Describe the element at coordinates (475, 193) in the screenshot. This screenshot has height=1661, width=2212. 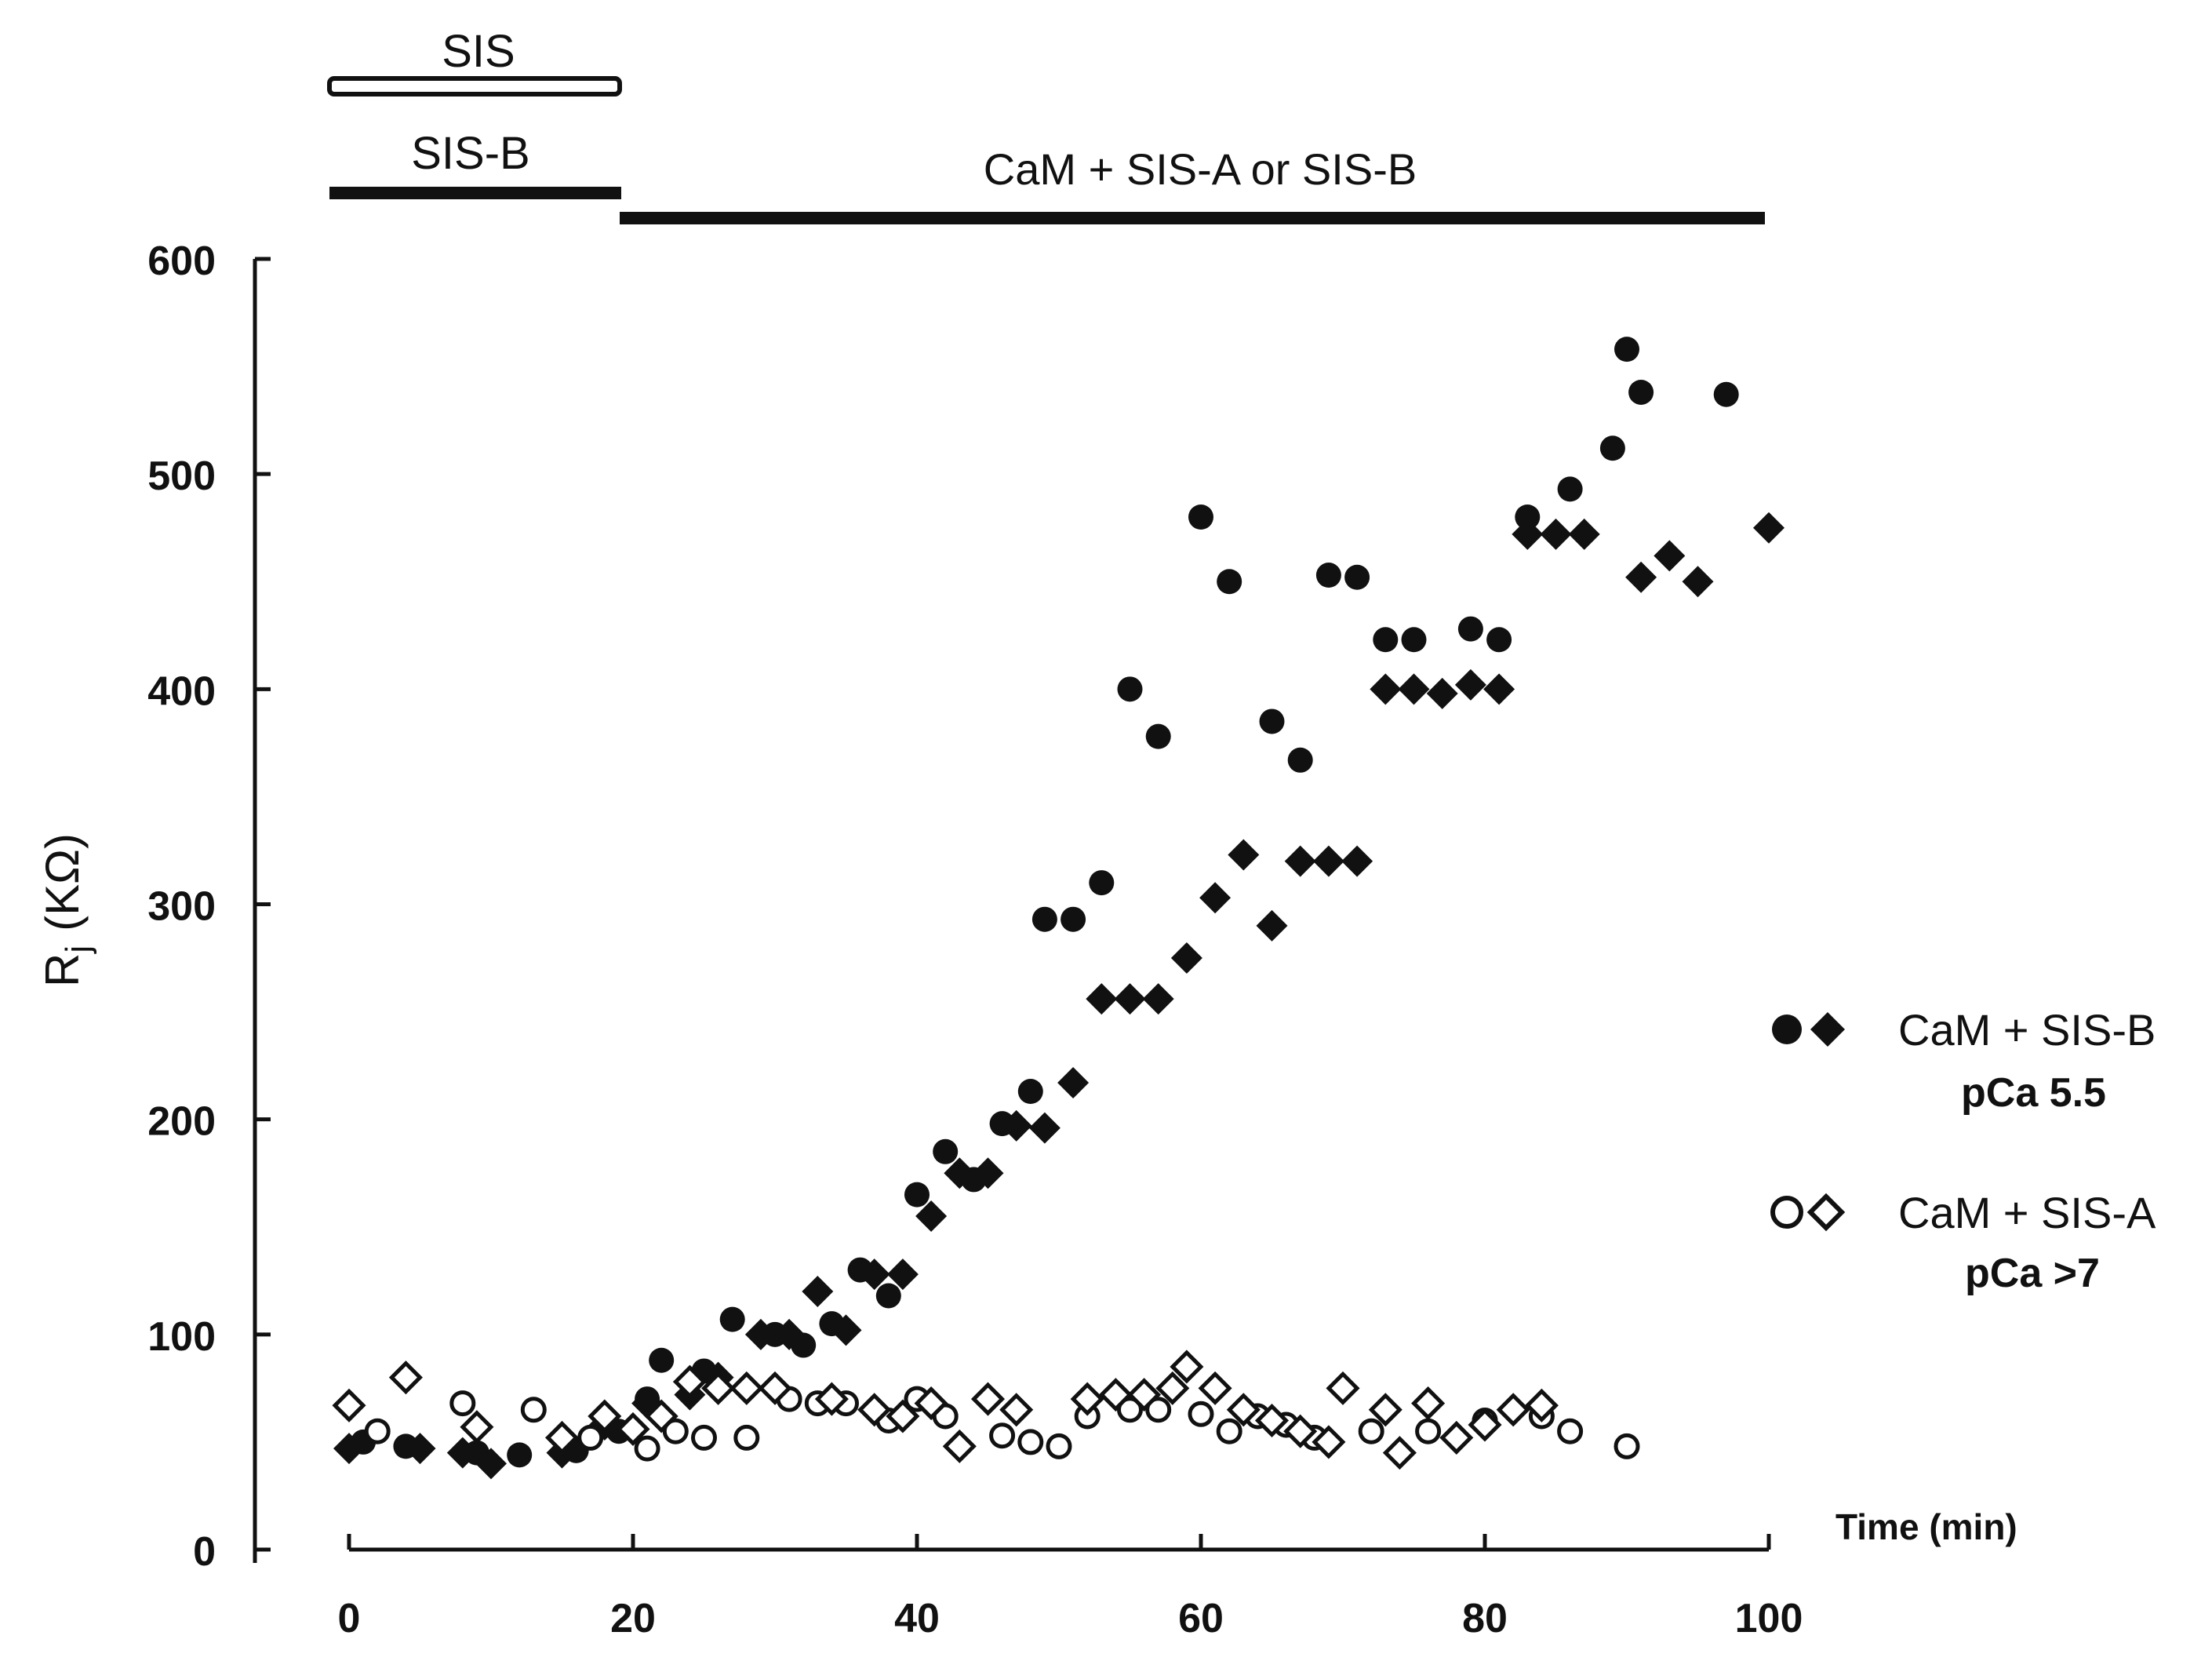
I see `sisb-solid-bar` at that location.